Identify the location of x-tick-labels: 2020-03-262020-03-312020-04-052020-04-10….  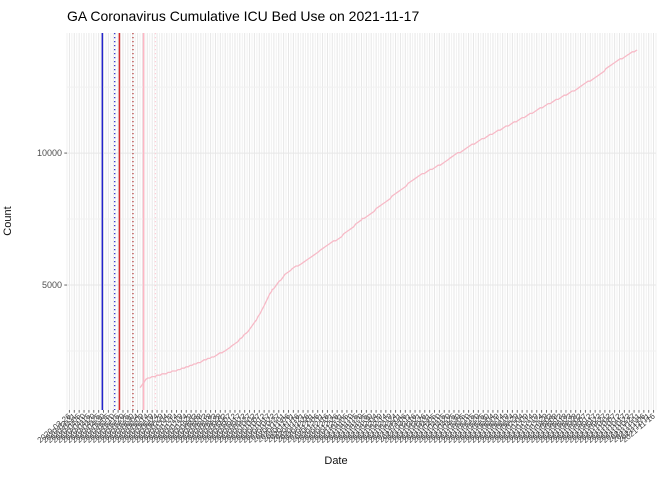
(347, 428).